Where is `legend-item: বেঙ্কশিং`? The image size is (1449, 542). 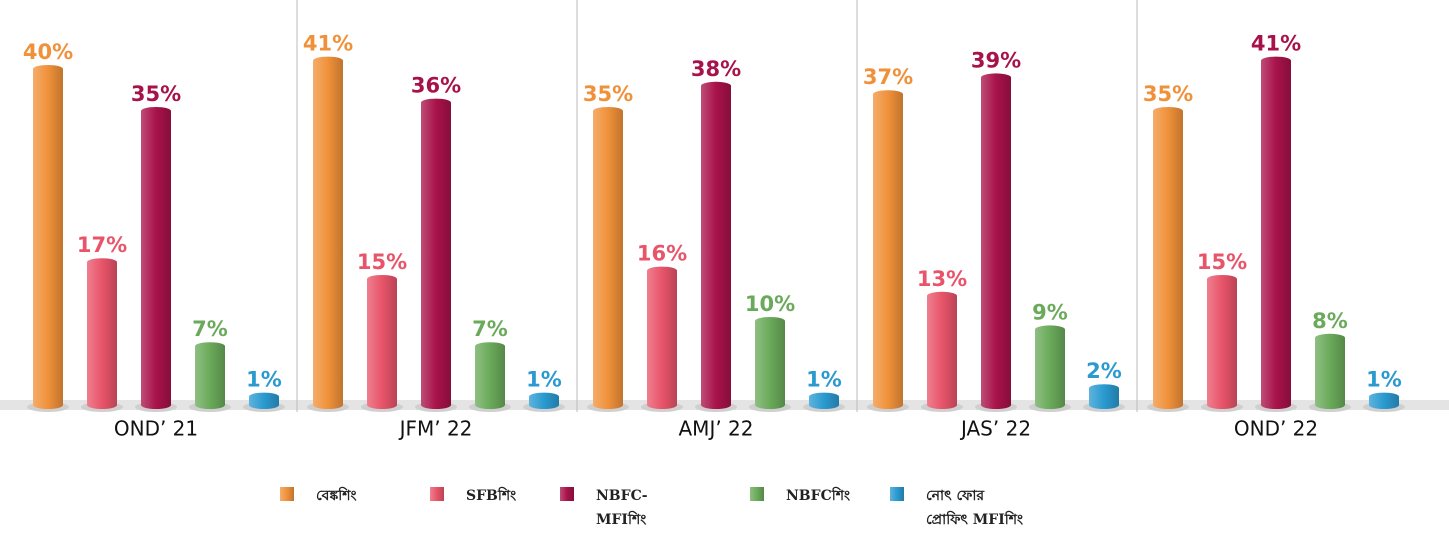 legend-item: বেঙ্কশিং is located at coordinates (348, 496).